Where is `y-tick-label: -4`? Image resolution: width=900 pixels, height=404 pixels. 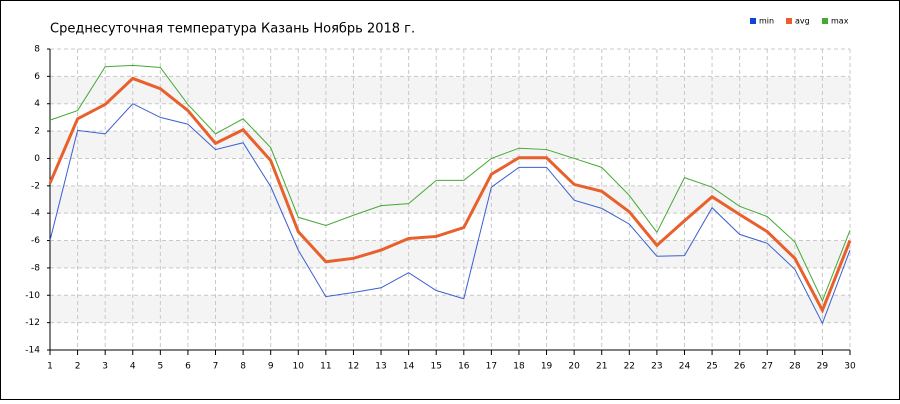 y-tick-label: -4 is located at coordinates (35, 214).